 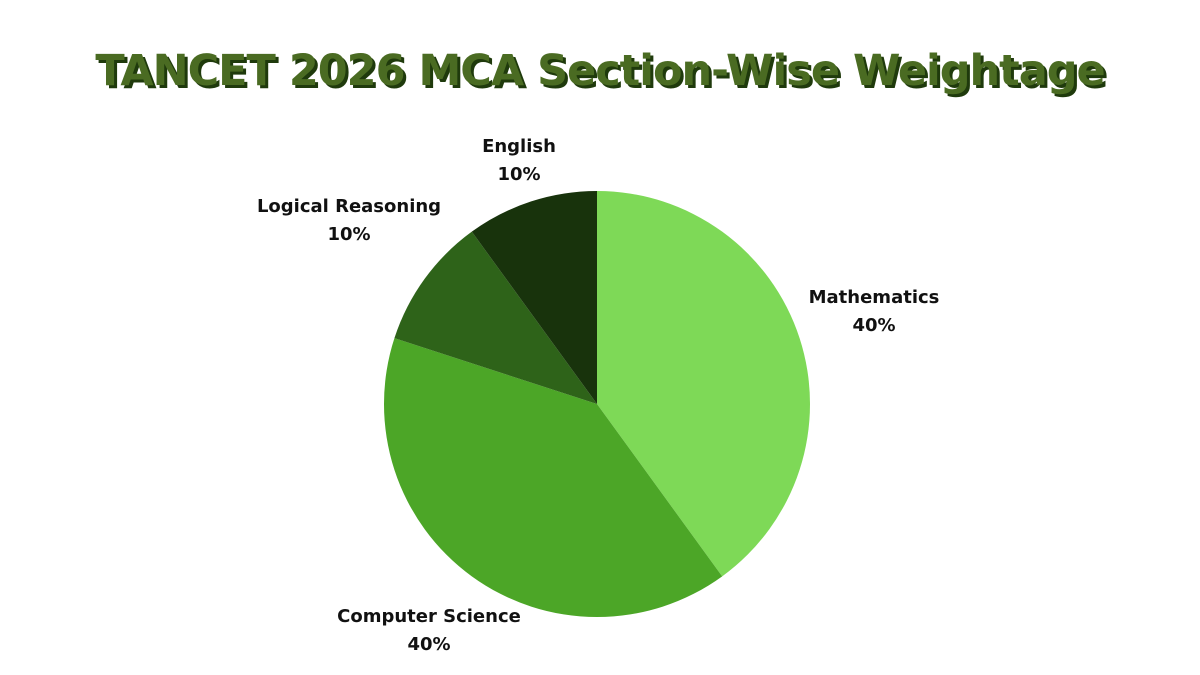 What do you see at coordinates (518, 174) in the screenshot?
I see `slice-value-english: 10%` at bounding box center [518, 174].